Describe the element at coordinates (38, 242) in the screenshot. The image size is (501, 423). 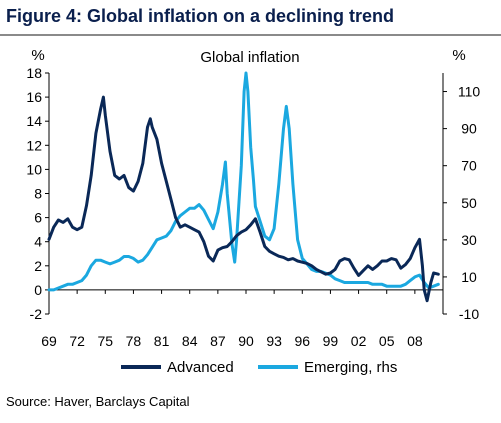
I see `left-tick-label: 4` at that location.